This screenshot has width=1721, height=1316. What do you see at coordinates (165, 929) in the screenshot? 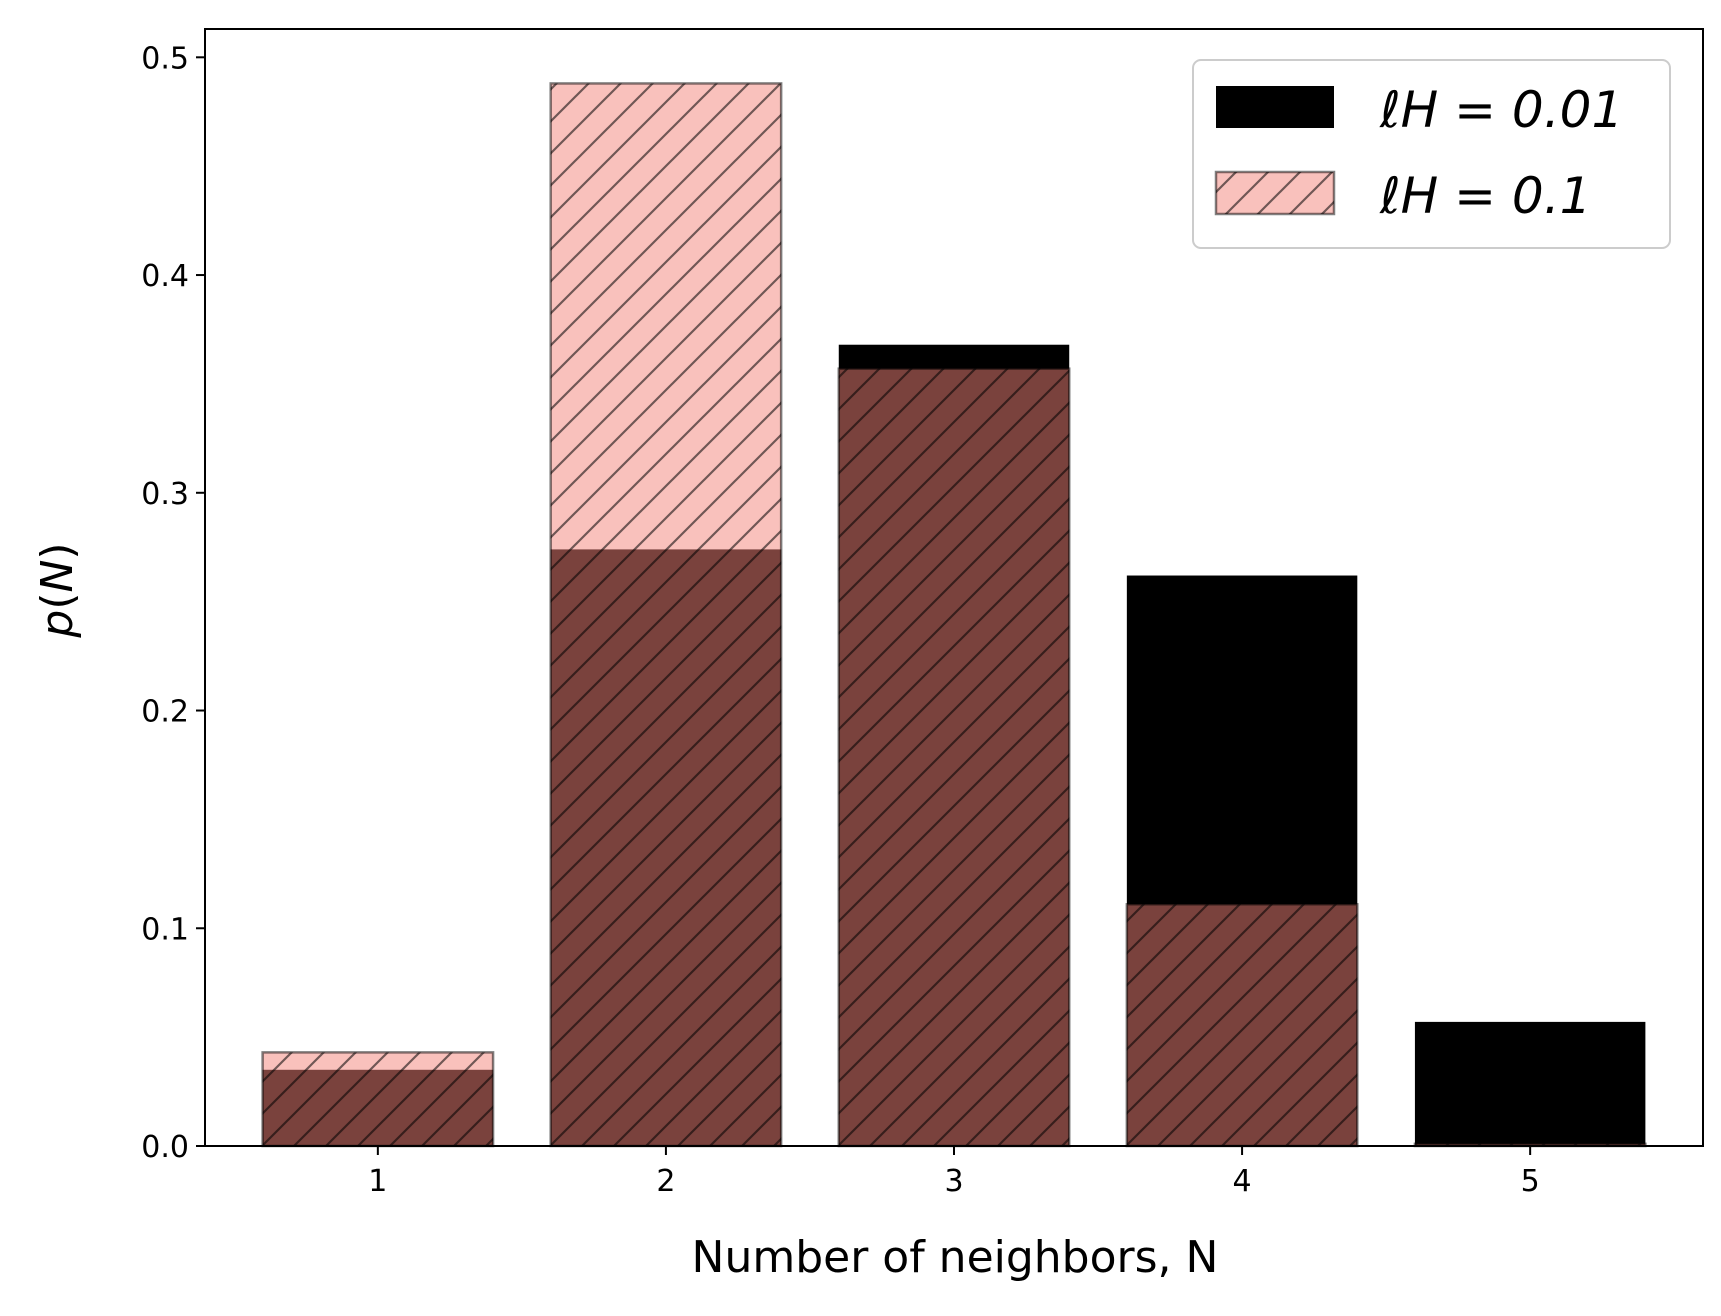
I see `y-tick-label: 0.1` at bounding box center [165, 929].